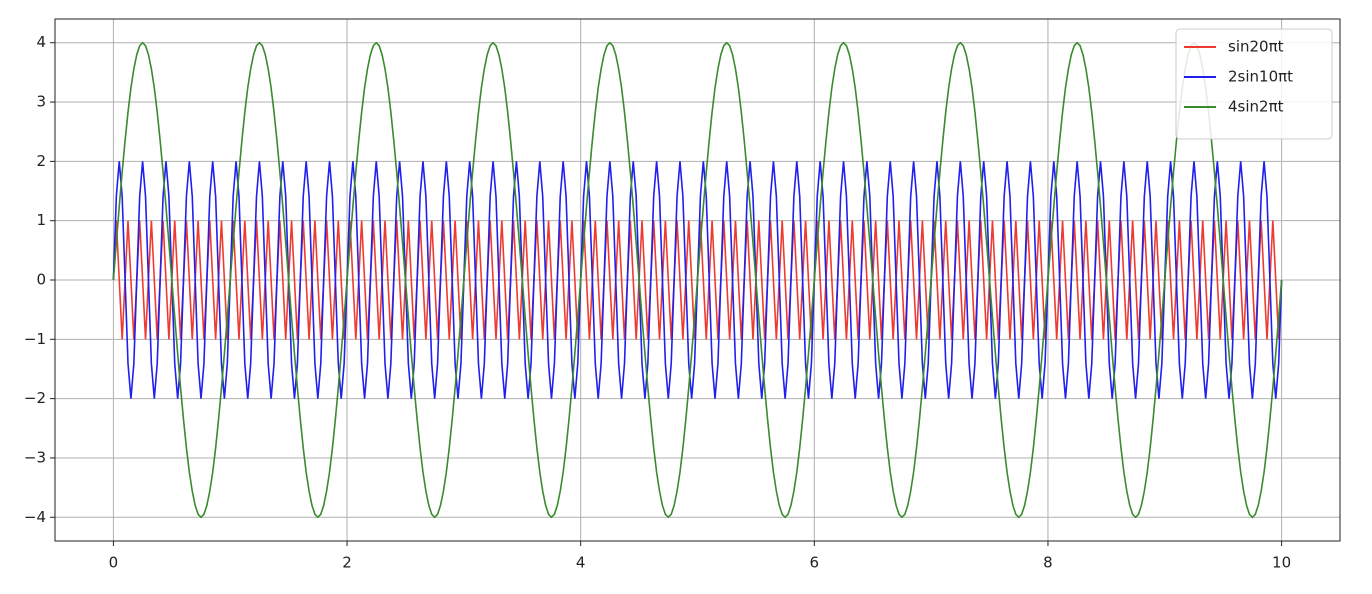  Describe the element at coordinates (35, 339) in the screenshot. I see `y-tick-label: −1` at that location.